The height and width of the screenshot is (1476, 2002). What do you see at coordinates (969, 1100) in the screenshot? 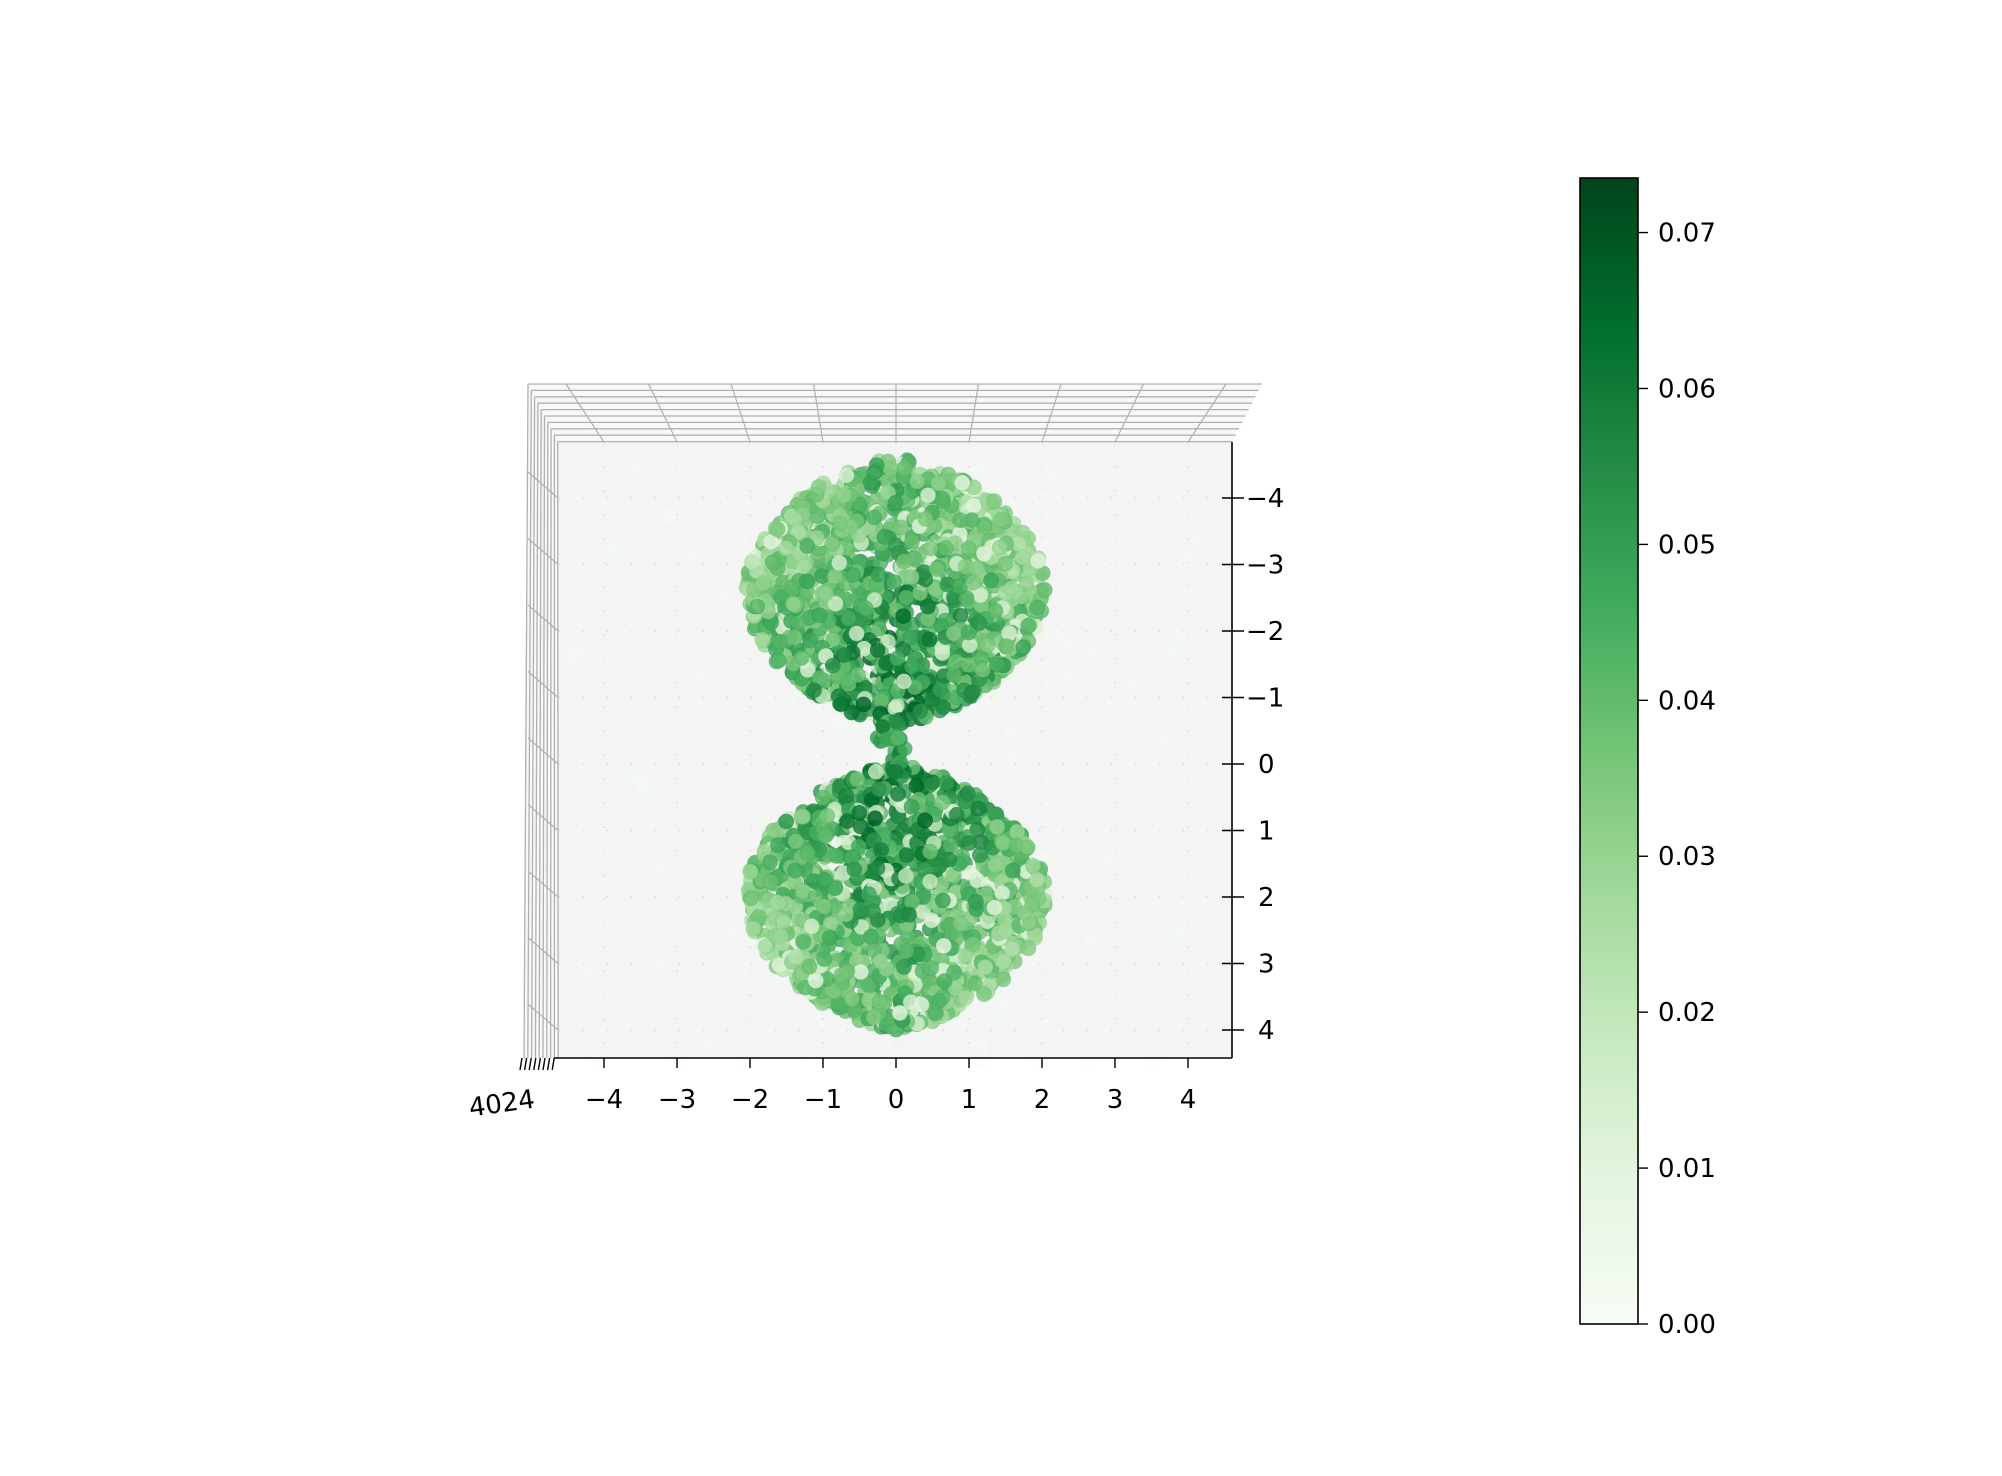
I see `x-tick-label: 1` at bounding box center [969, 1100].